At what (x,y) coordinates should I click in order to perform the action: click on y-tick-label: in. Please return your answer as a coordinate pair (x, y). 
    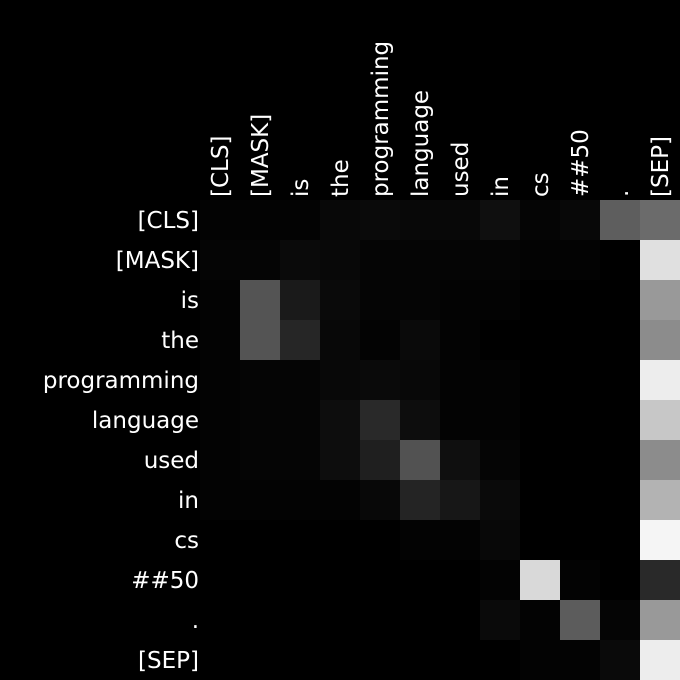
    Looking at the image, I should click on (188, 501).